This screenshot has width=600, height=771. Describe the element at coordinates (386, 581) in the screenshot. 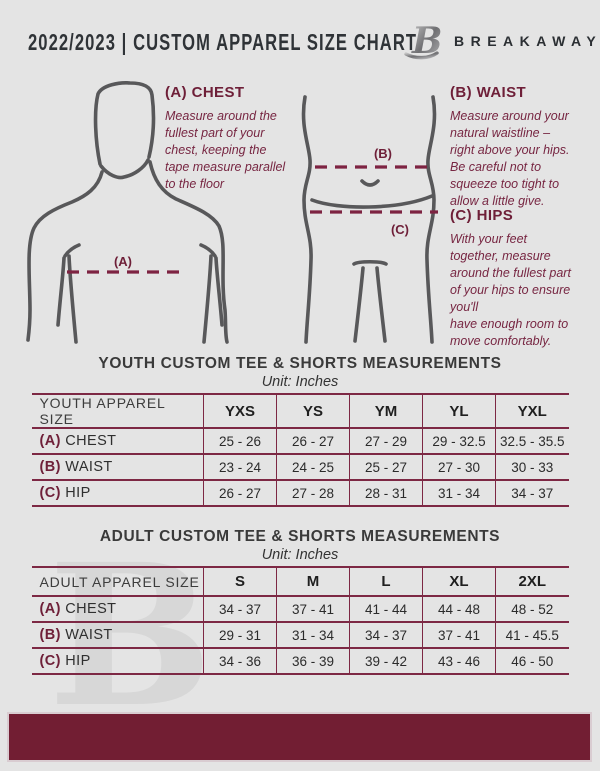

I see `size-header-l: L` at that location.